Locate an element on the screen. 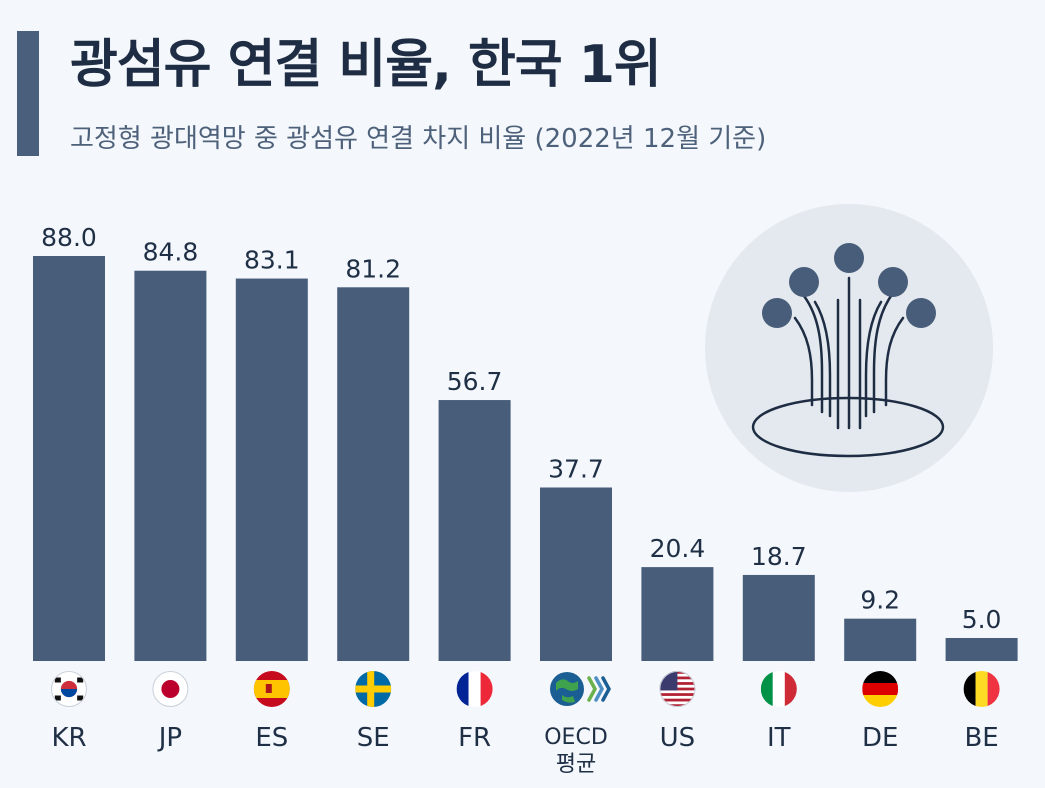  category-label-9: BE is located at coordinates (981, 738).